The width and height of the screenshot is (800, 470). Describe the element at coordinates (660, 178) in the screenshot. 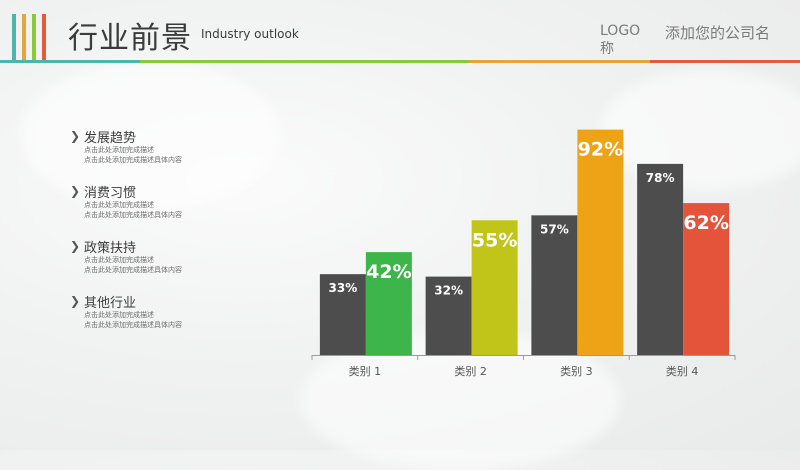

I see `data-label-series-1: 78%` at that location.